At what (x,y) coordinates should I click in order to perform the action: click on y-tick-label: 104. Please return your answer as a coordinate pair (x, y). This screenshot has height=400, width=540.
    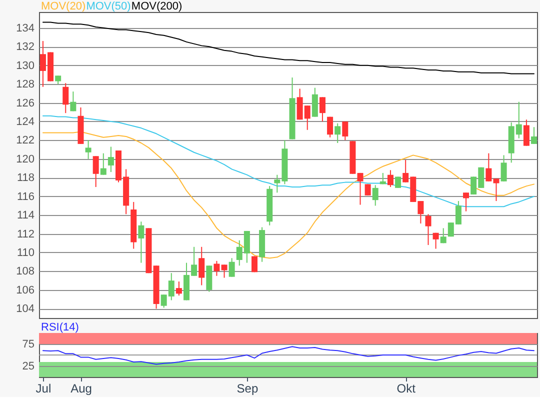
    Looking at the image, I should click on (25, 309).